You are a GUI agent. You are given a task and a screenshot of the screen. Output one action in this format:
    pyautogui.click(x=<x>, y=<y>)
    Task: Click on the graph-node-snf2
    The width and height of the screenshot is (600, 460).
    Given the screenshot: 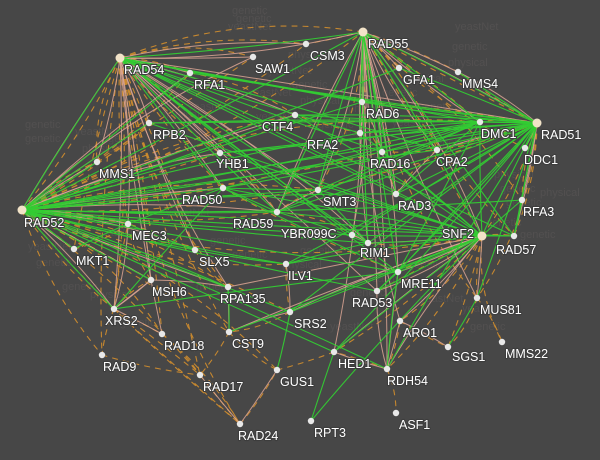 What is the action you would take?
    pyautogui.click(x=482, y=236)
    